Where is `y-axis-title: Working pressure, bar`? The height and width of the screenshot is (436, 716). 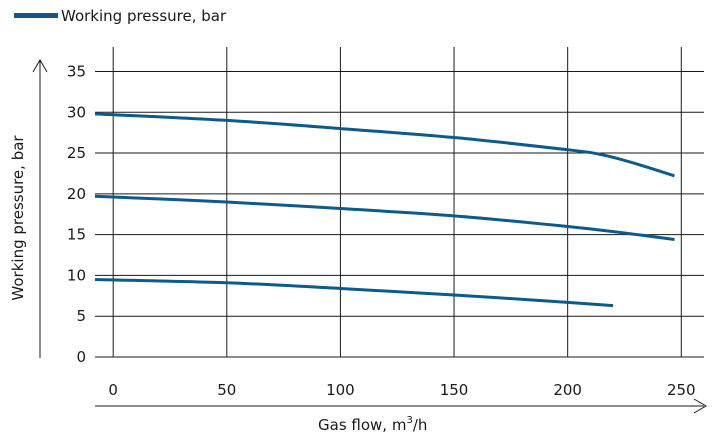
y-axis-title: Working pressure, bar is located at coordinates (18, 218).